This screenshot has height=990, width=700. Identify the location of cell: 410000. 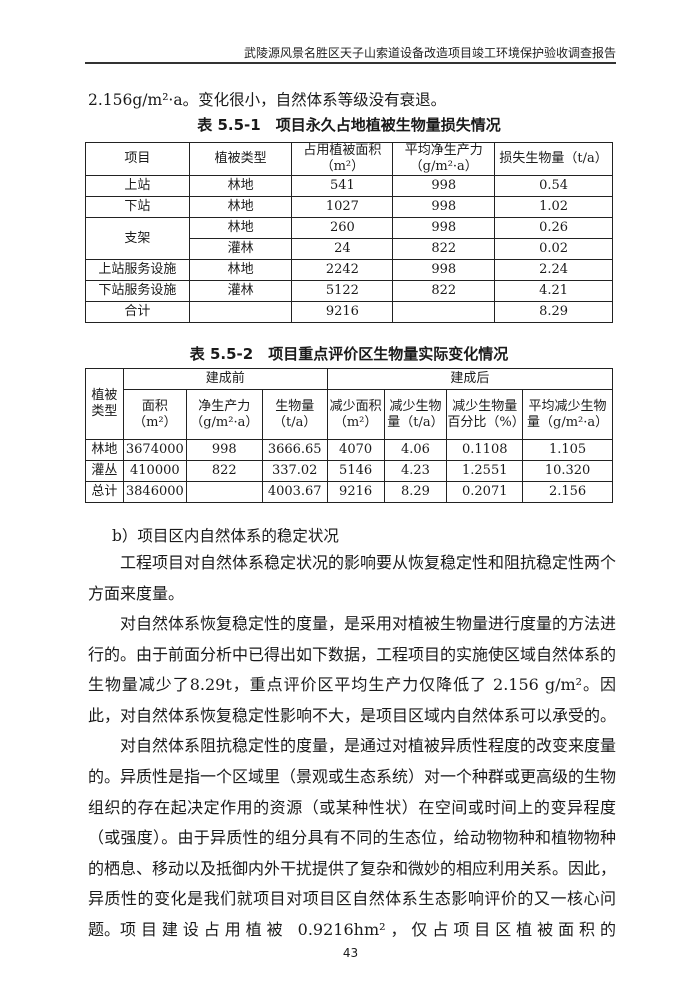
(154, 471).